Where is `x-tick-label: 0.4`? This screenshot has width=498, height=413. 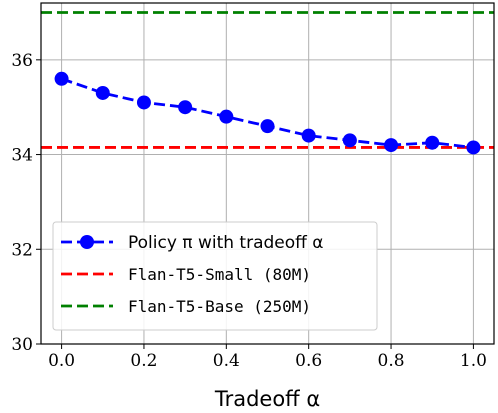 x-tick-label: 0.4 is located at coordinates (226, 361).